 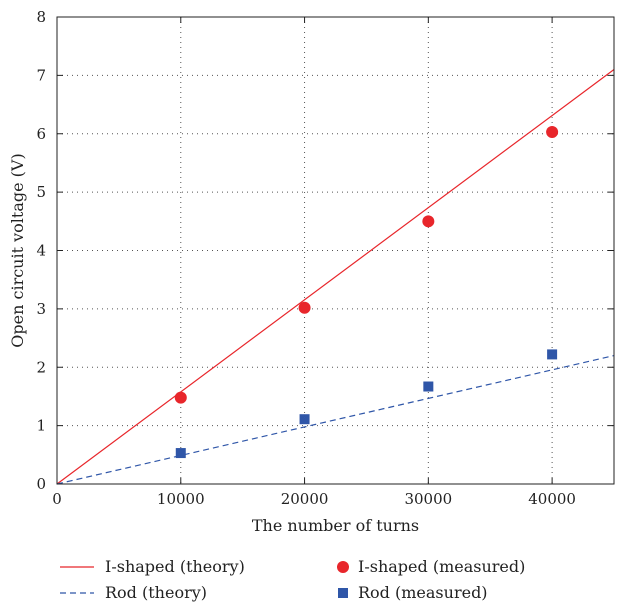 I want to click on y-tick-label: 8, so click(x=41, y=17).